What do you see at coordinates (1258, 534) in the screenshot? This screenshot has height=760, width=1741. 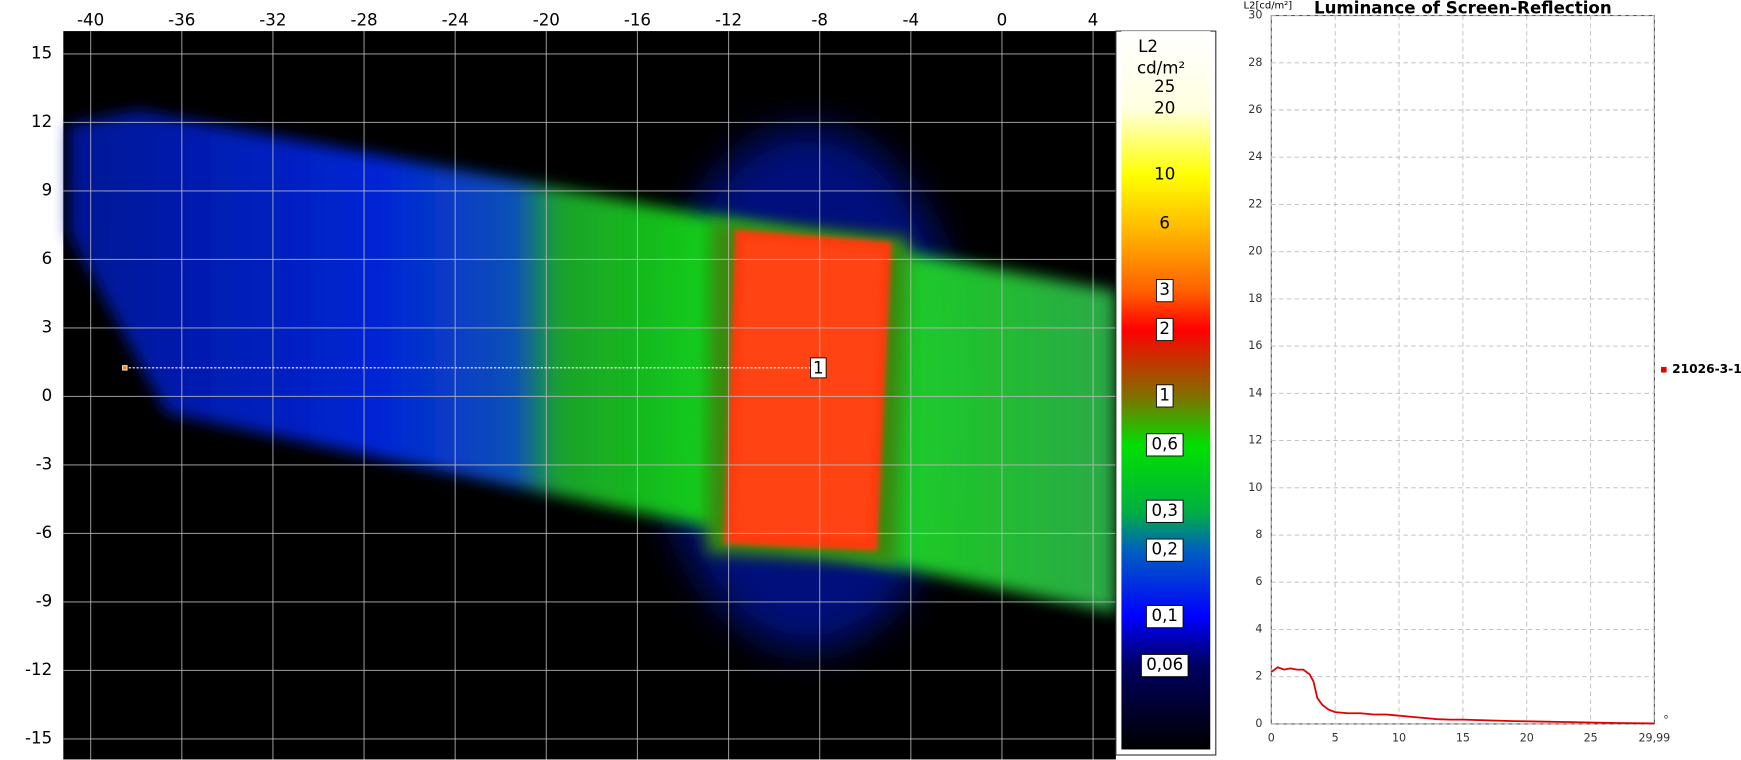 I see `y-tick-label: 8` at bounding box center [1258, 534].